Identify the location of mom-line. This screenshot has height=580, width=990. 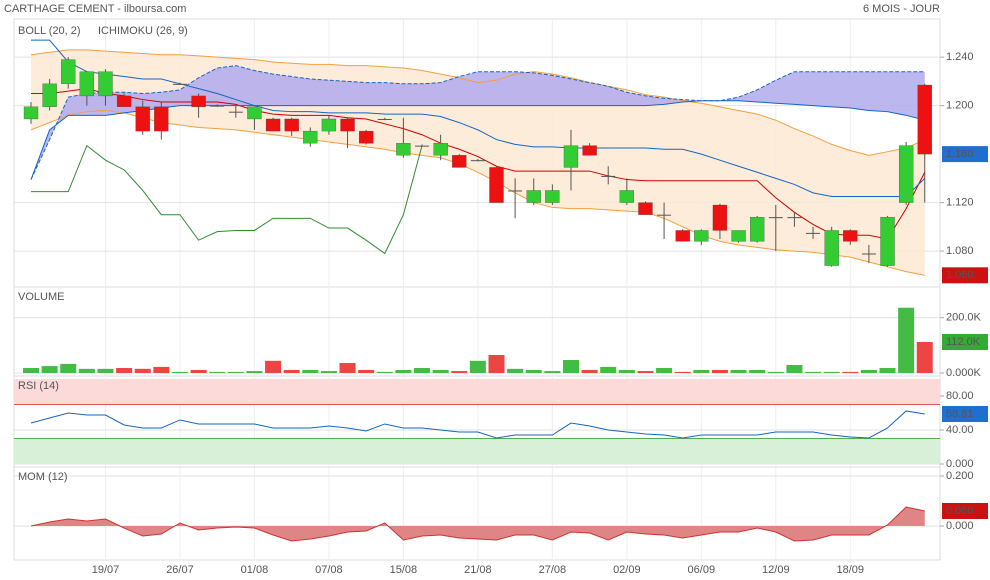
(477, 524).